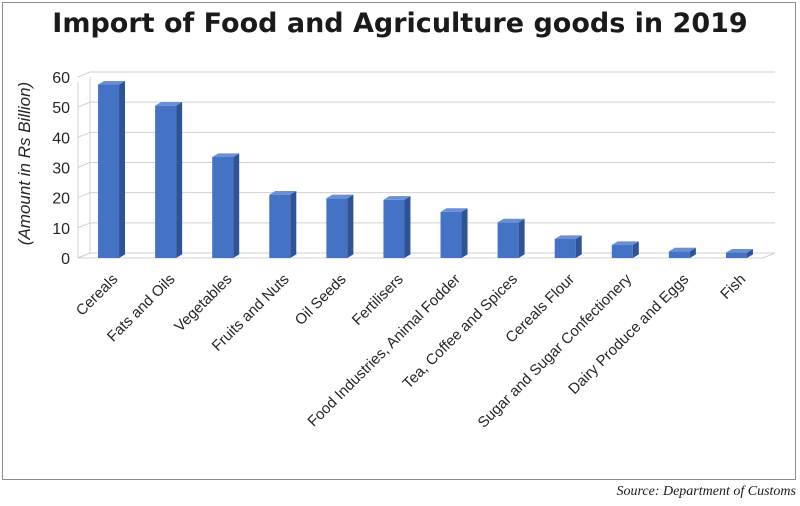 The width and height of the screenshot is (800, 506). Describe the element at coordinates (706, 491) in the screenshot. I see `source-note: Source: Department of Customs` at that location.